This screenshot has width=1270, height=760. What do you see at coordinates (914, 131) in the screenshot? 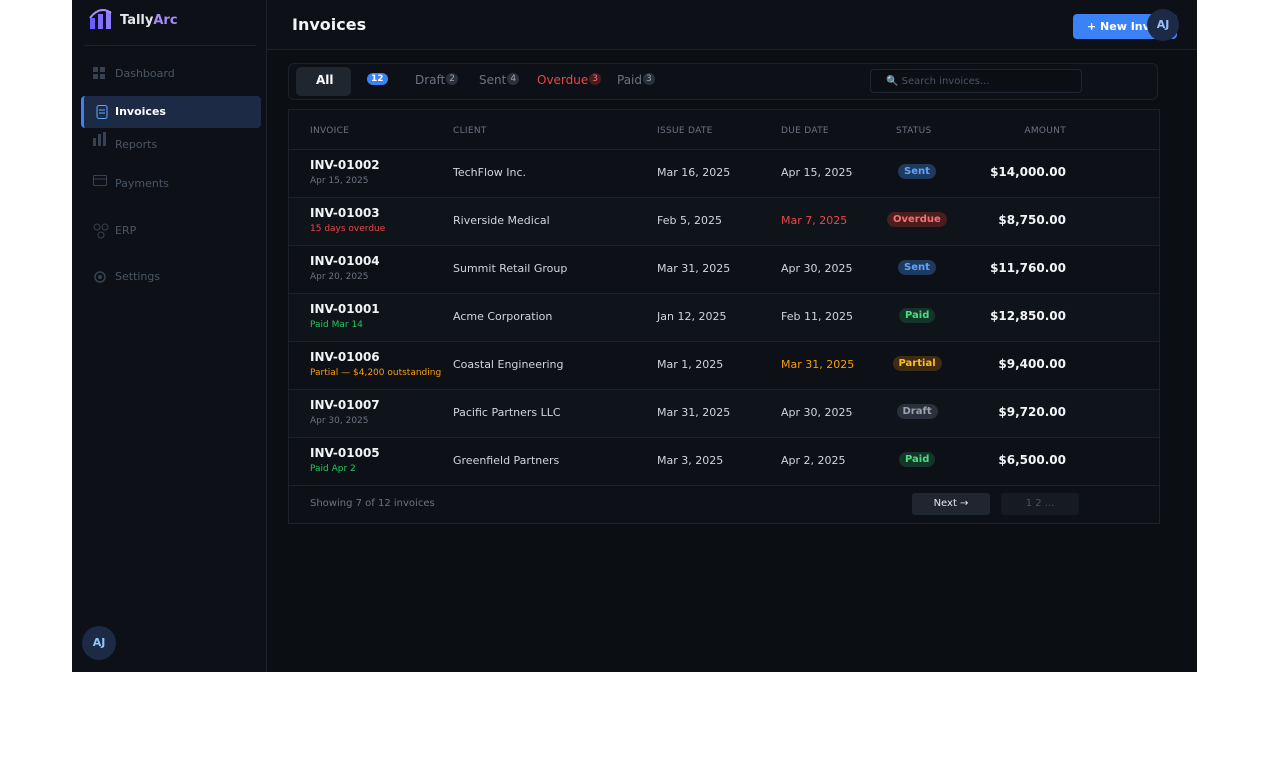
I see `column-header: STATUS` at bounding box center [914, 131].